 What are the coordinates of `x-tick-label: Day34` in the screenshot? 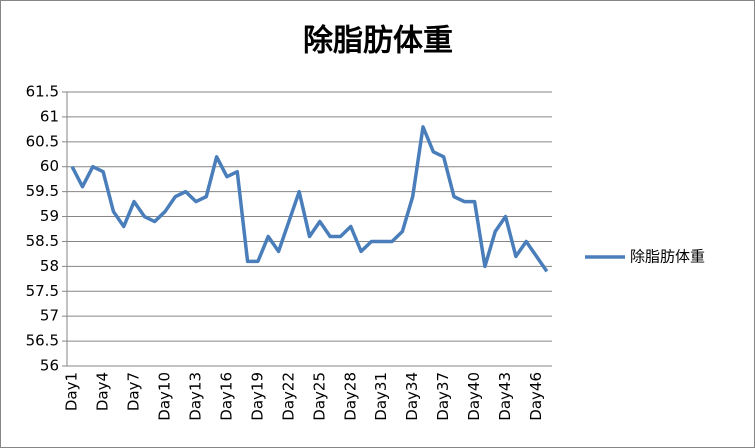 It's located at (412, 396).